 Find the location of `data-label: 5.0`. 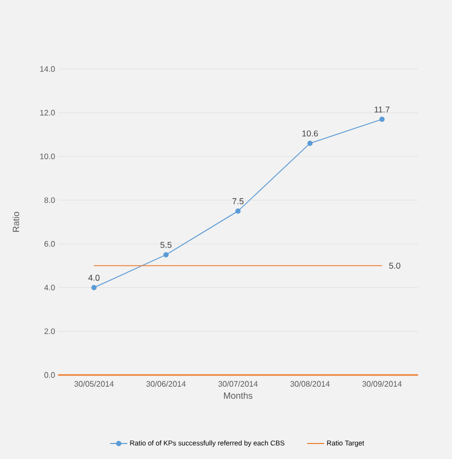

data-label: 5.0 is located at coordinates (394, 265).